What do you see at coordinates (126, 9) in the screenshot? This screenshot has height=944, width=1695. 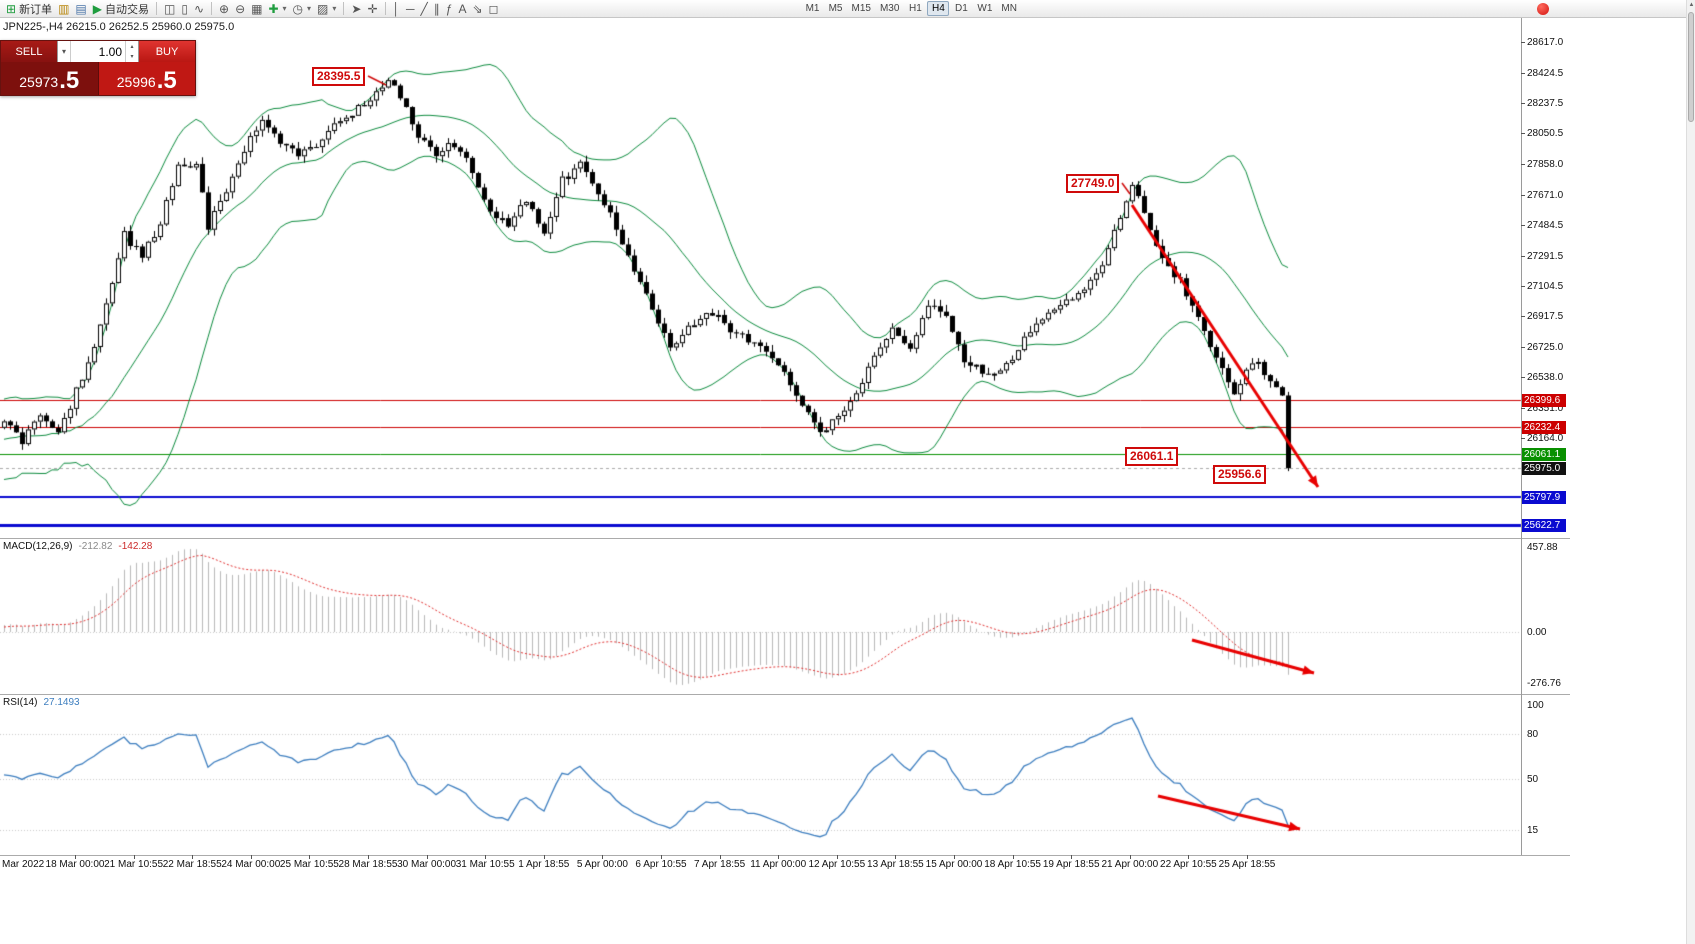 I see `auto-trading-label: 自动交易` at bounding box center [126, 9].